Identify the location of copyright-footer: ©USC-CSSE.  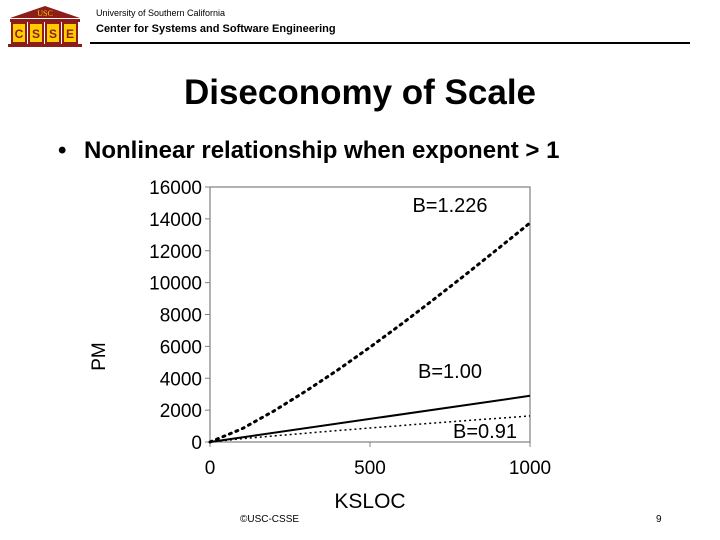
(269, 519).